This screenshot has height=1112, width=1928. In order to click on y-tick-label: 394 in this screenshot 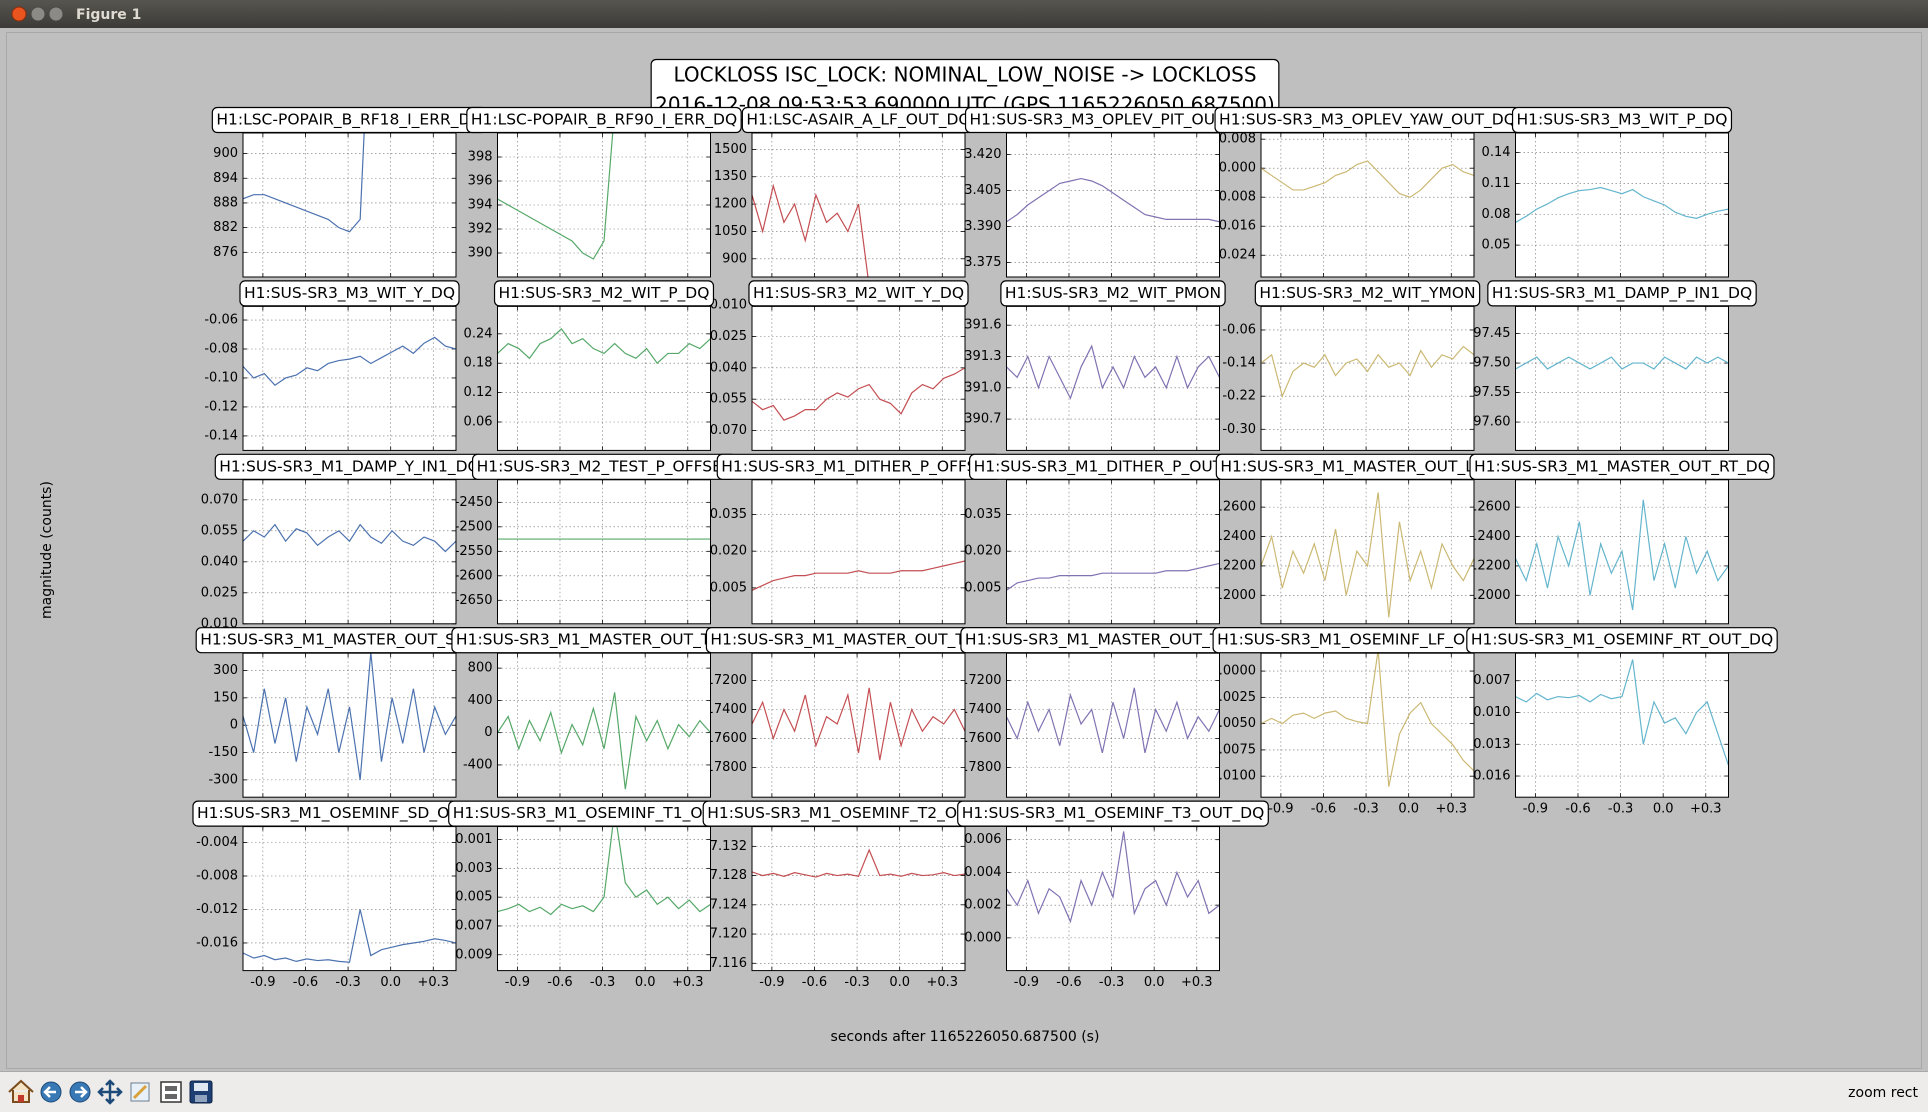, I will do `click(480, 205)`.